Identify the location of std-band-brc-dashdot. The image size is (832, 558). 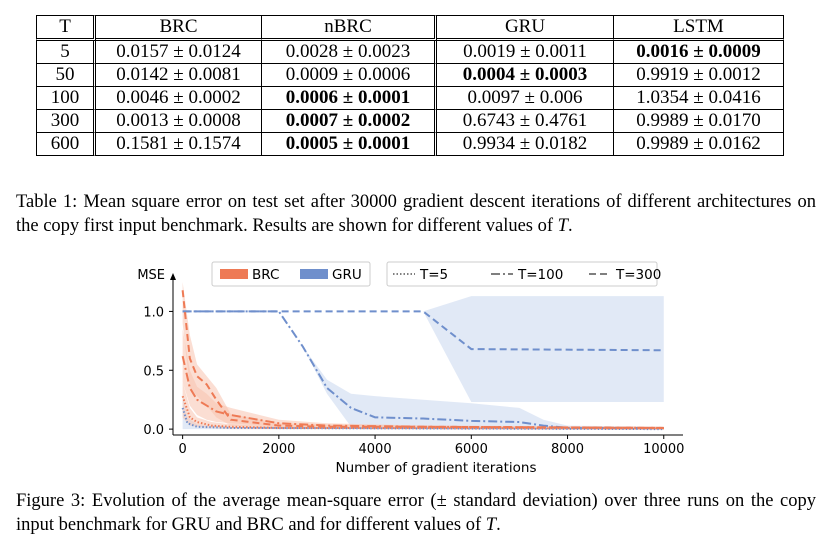
(423, 379).